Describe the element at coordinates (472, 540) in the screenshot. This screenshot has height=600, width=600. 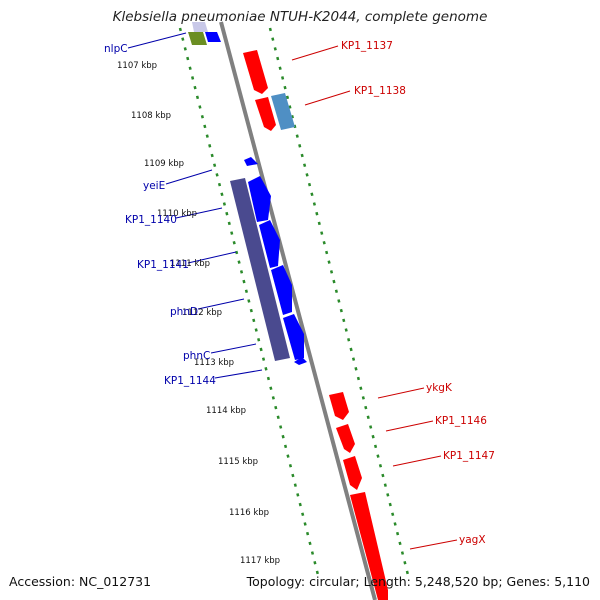
I see `right-gene-label: yagX` at that location.